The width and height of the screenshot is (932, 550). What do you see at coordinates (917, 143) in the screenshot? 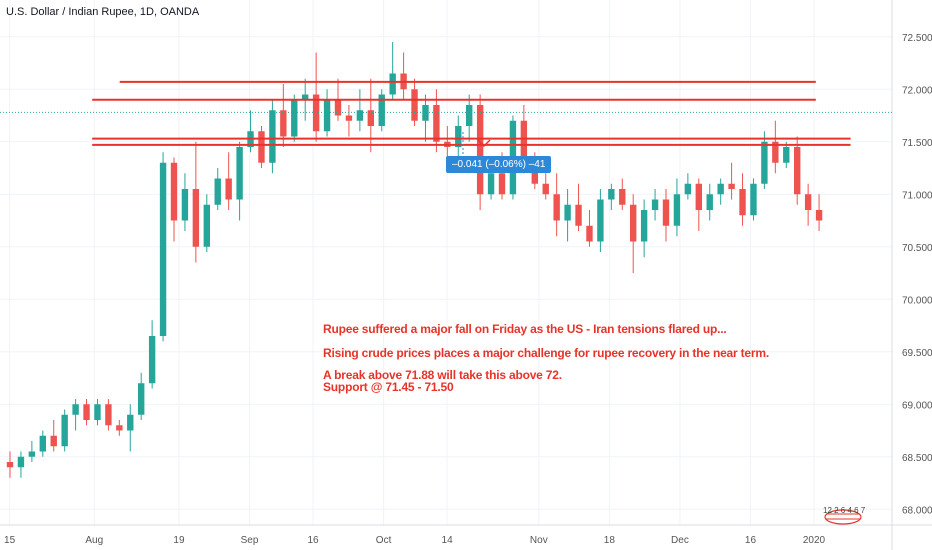
I see `y-tick-label: 71.500` at bounding box center [917, 143].